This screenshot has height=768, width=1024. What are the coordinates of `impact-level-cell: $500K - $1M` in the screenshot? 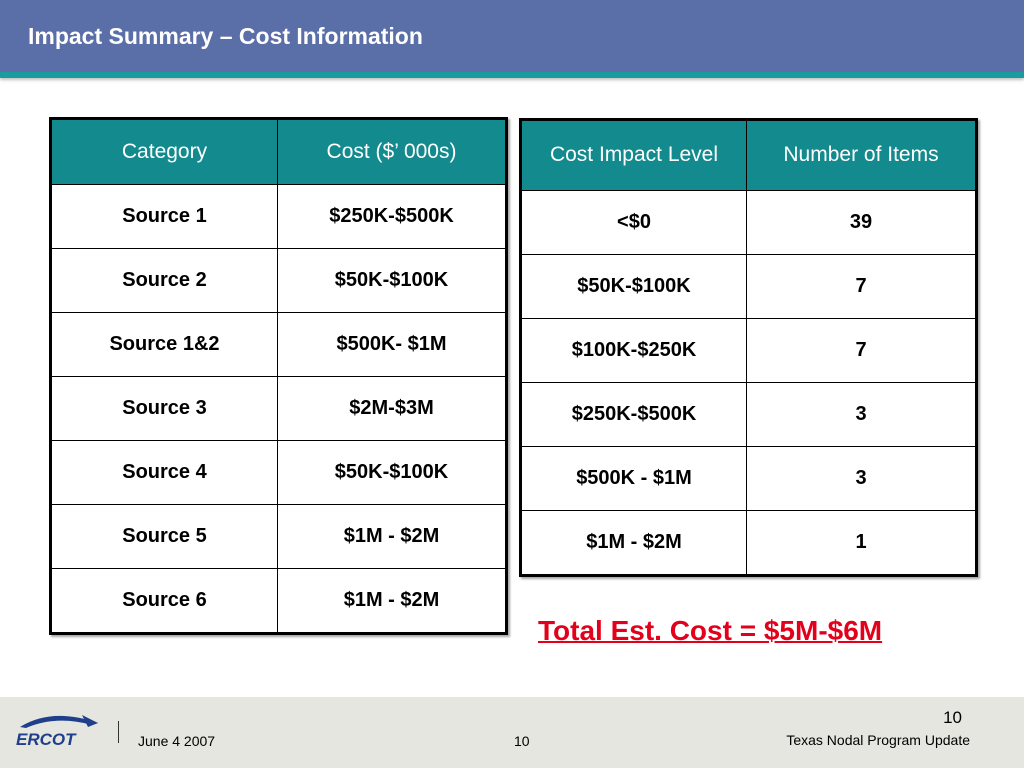 It's located at (633, 478).